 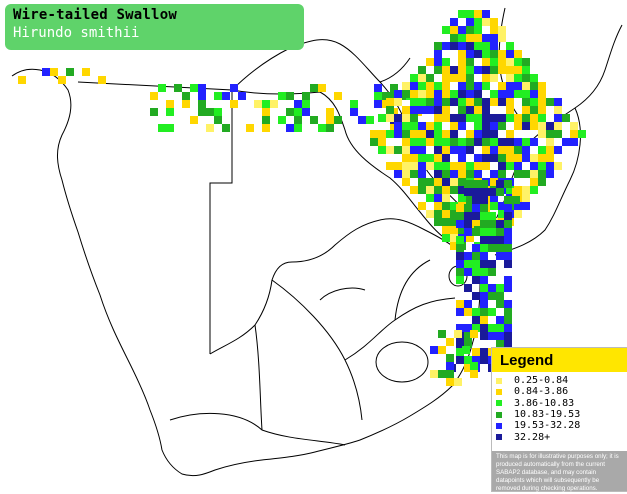 What do you see at coordinates (547, 426) in the screenshot?
I see `legend-label: 19.53-32.28` at bounding box center [547, 426].